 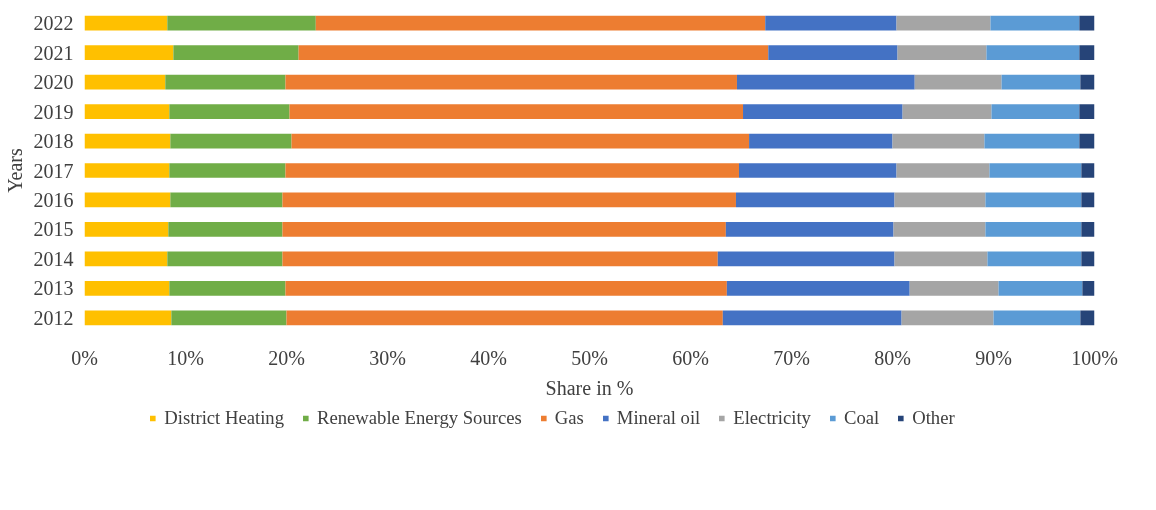 What do you see at coordinates (53, 317) in the screenshot?
I see `y-tick-label: 2012` at bounding box center [53, 317].